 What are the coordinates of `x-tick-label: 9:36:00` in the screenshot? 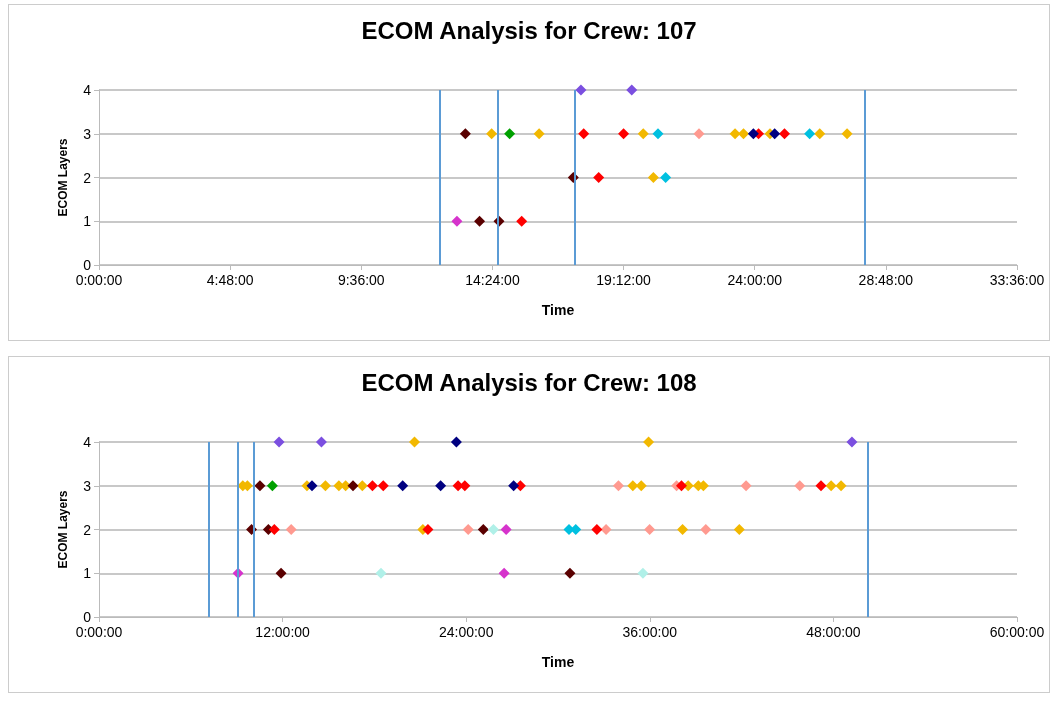 It's located at (361, 280).